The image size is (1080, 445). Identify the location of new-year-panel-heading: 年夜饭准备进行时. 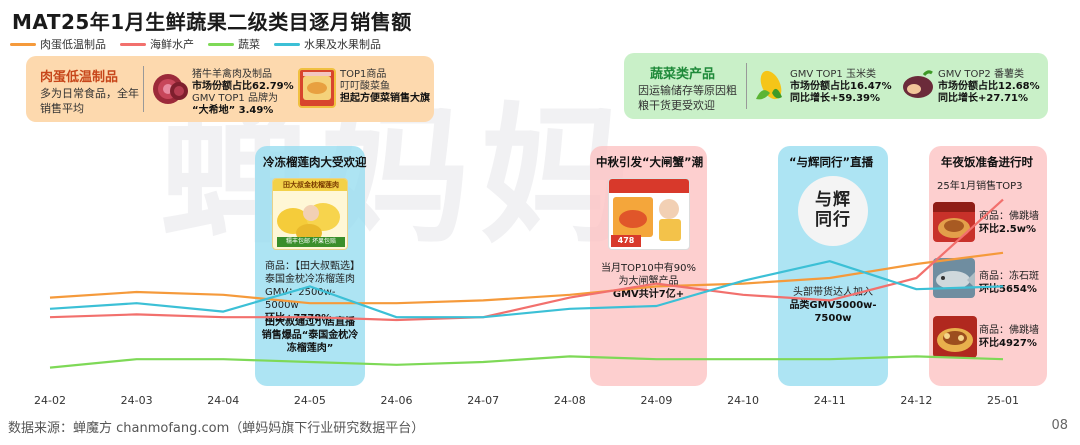
(987, 162).